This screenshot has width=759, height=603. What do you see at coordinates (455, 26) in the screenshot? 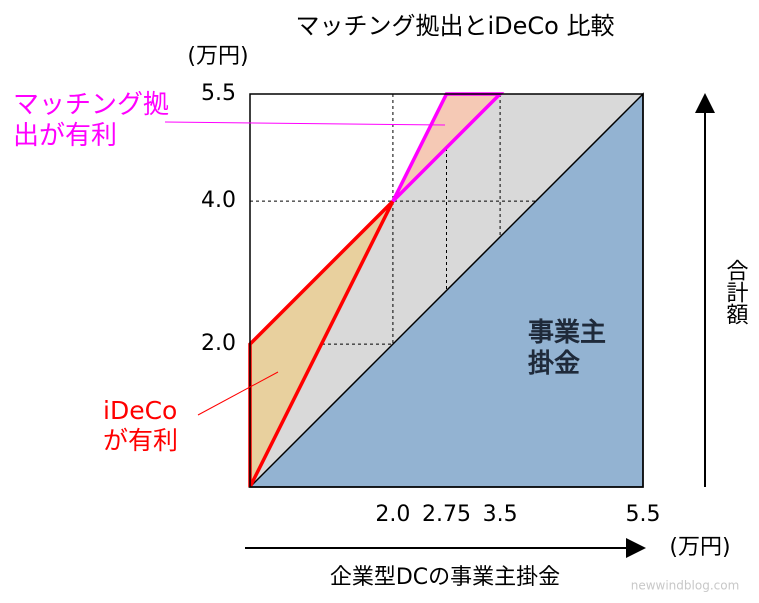
I see `chart-title: マッチング拠出とiDeCo 比較` at bounding box center [455, 26].